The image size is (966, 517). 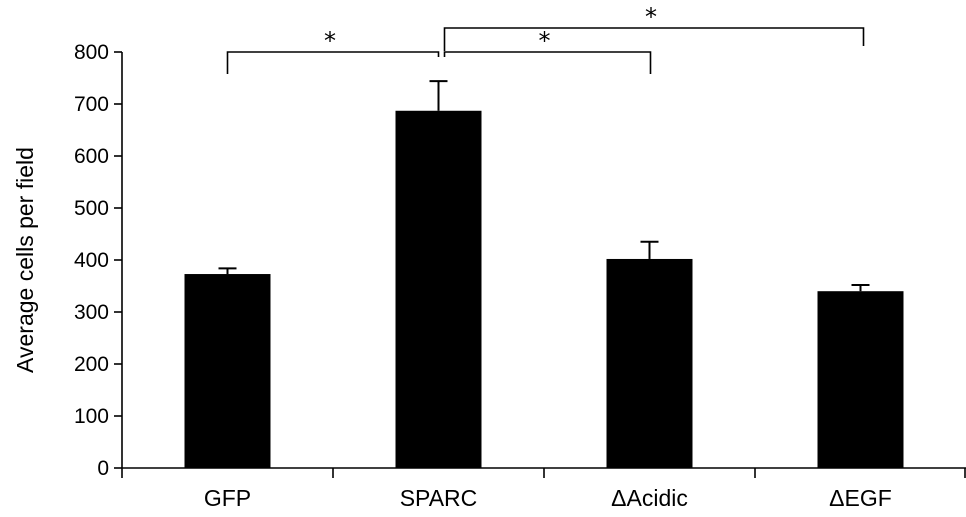 What do you see at coordinates (91, 416) in the screenshot?
I see `y-tick-label: 100` at bounding box center [91, 416].